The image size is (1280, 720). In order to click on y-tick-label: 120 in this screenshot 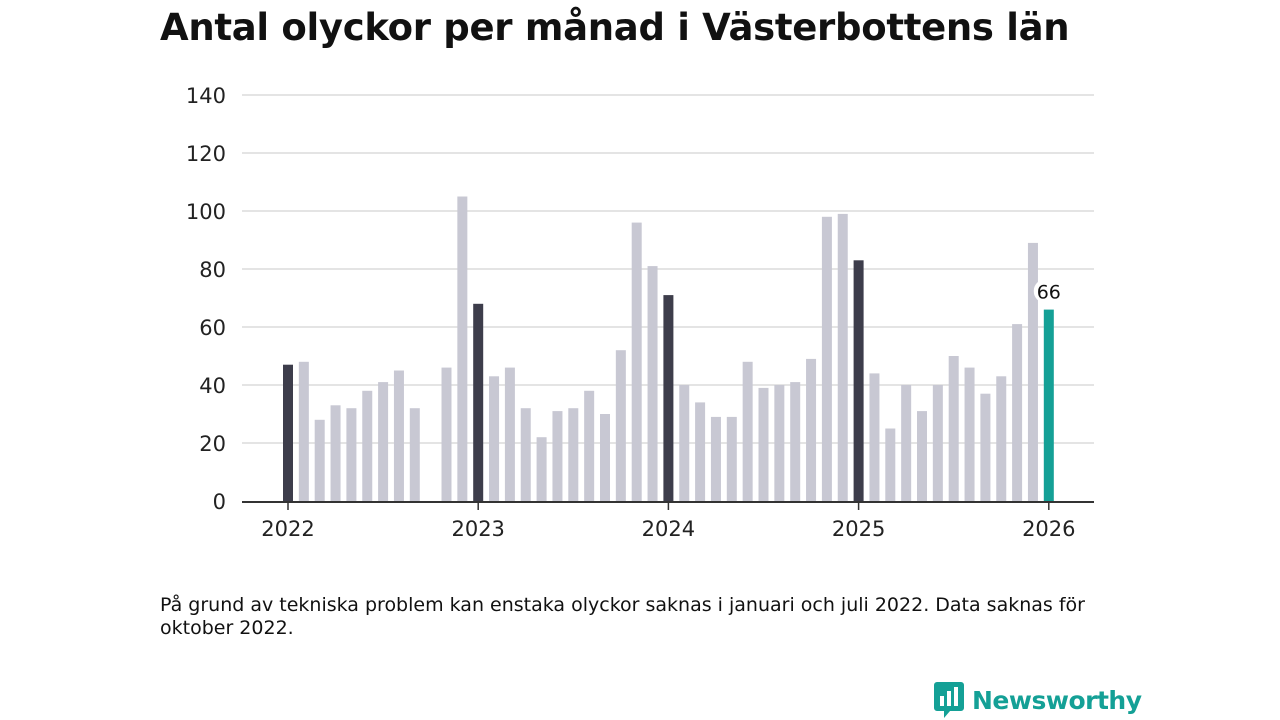, I will do `click(206, 154)`.